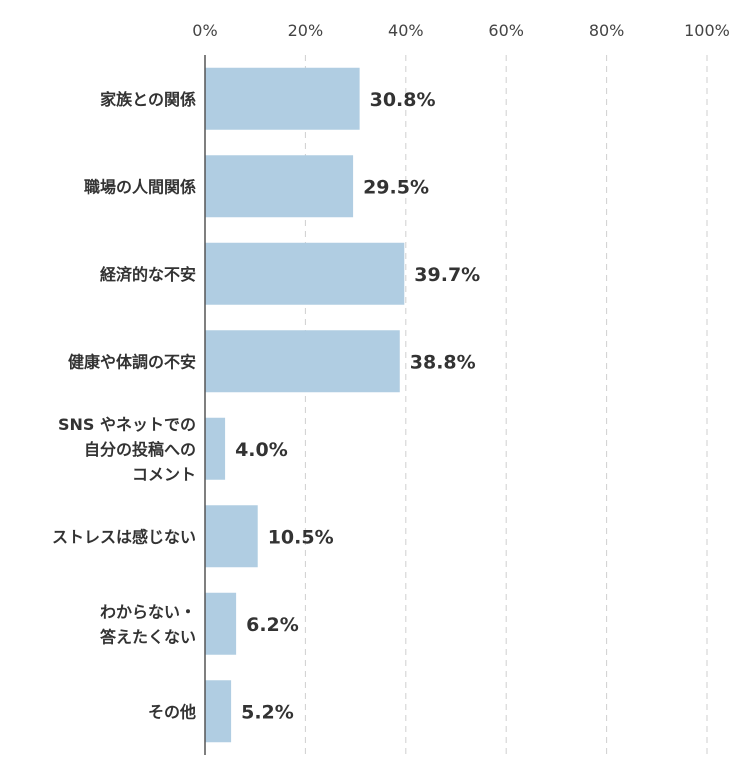 This screenshot has width=750, height=780. I want to click on category-label: その他, so click(172, 711).